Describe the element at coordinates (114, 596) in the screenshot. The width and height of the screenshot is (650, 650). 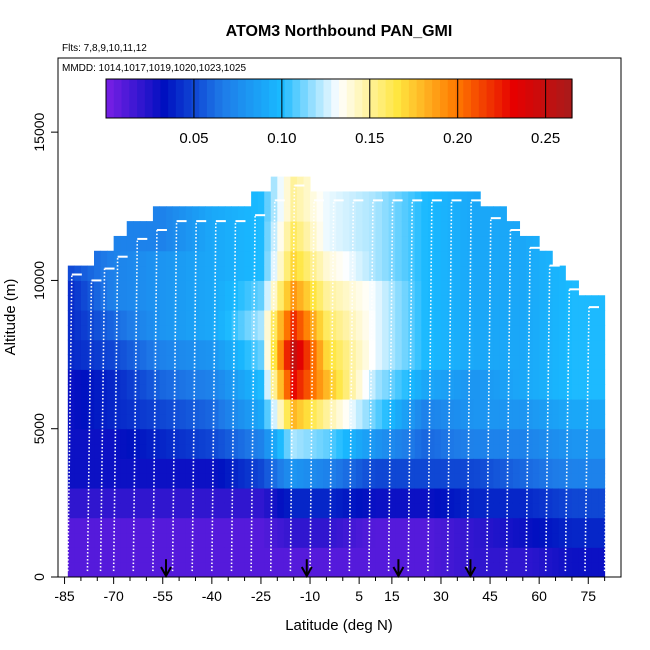
I see `x-tick-label: -70` at that location.